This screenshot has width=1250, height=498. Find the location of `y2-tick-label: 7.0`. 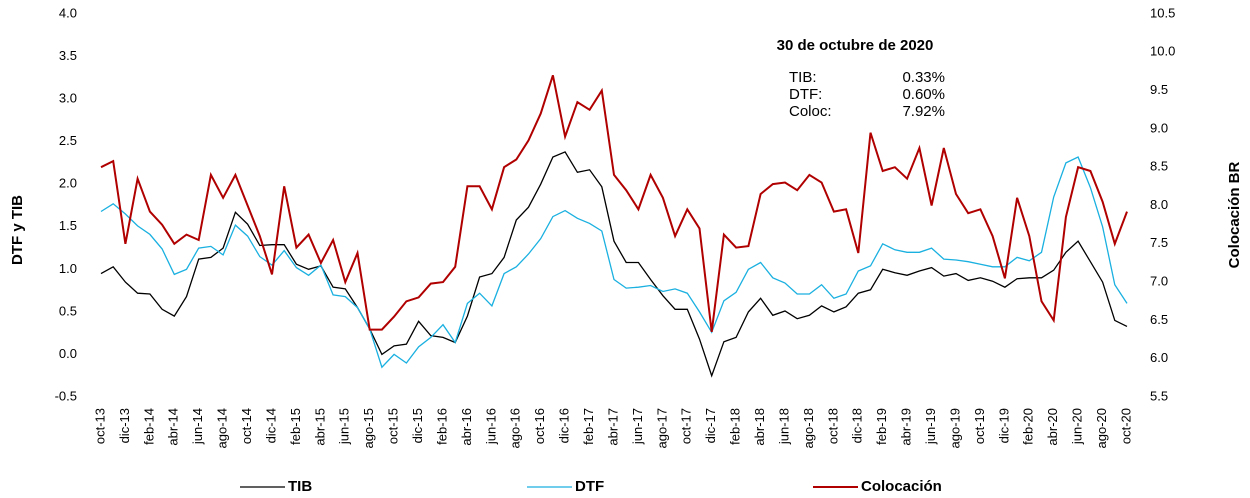

y2-tick-label: 7.0 is located at coordinates (1159, 281).